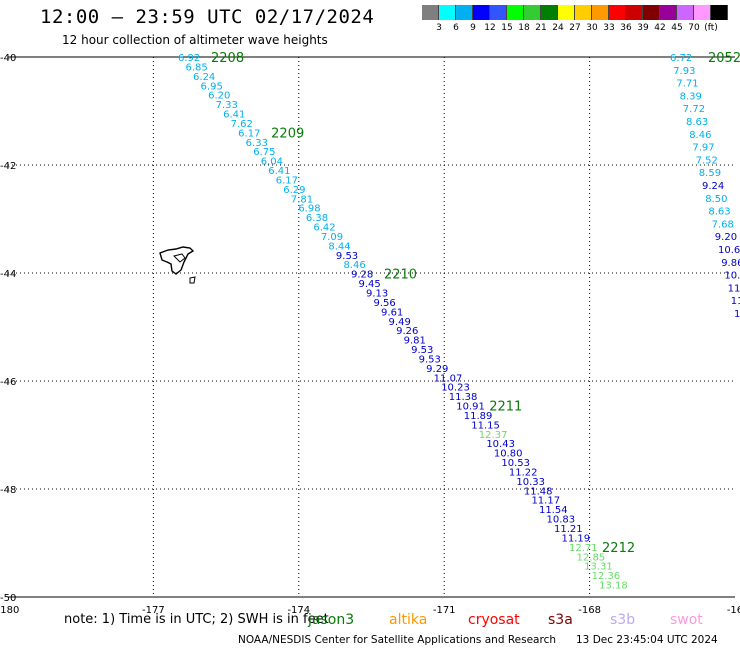 Image resolution: width=740 pixels, height=650 pixels. Describe the element at coordinates (560, 520) in the screenshot. I see `wave-height-value: 10.83` at that location.